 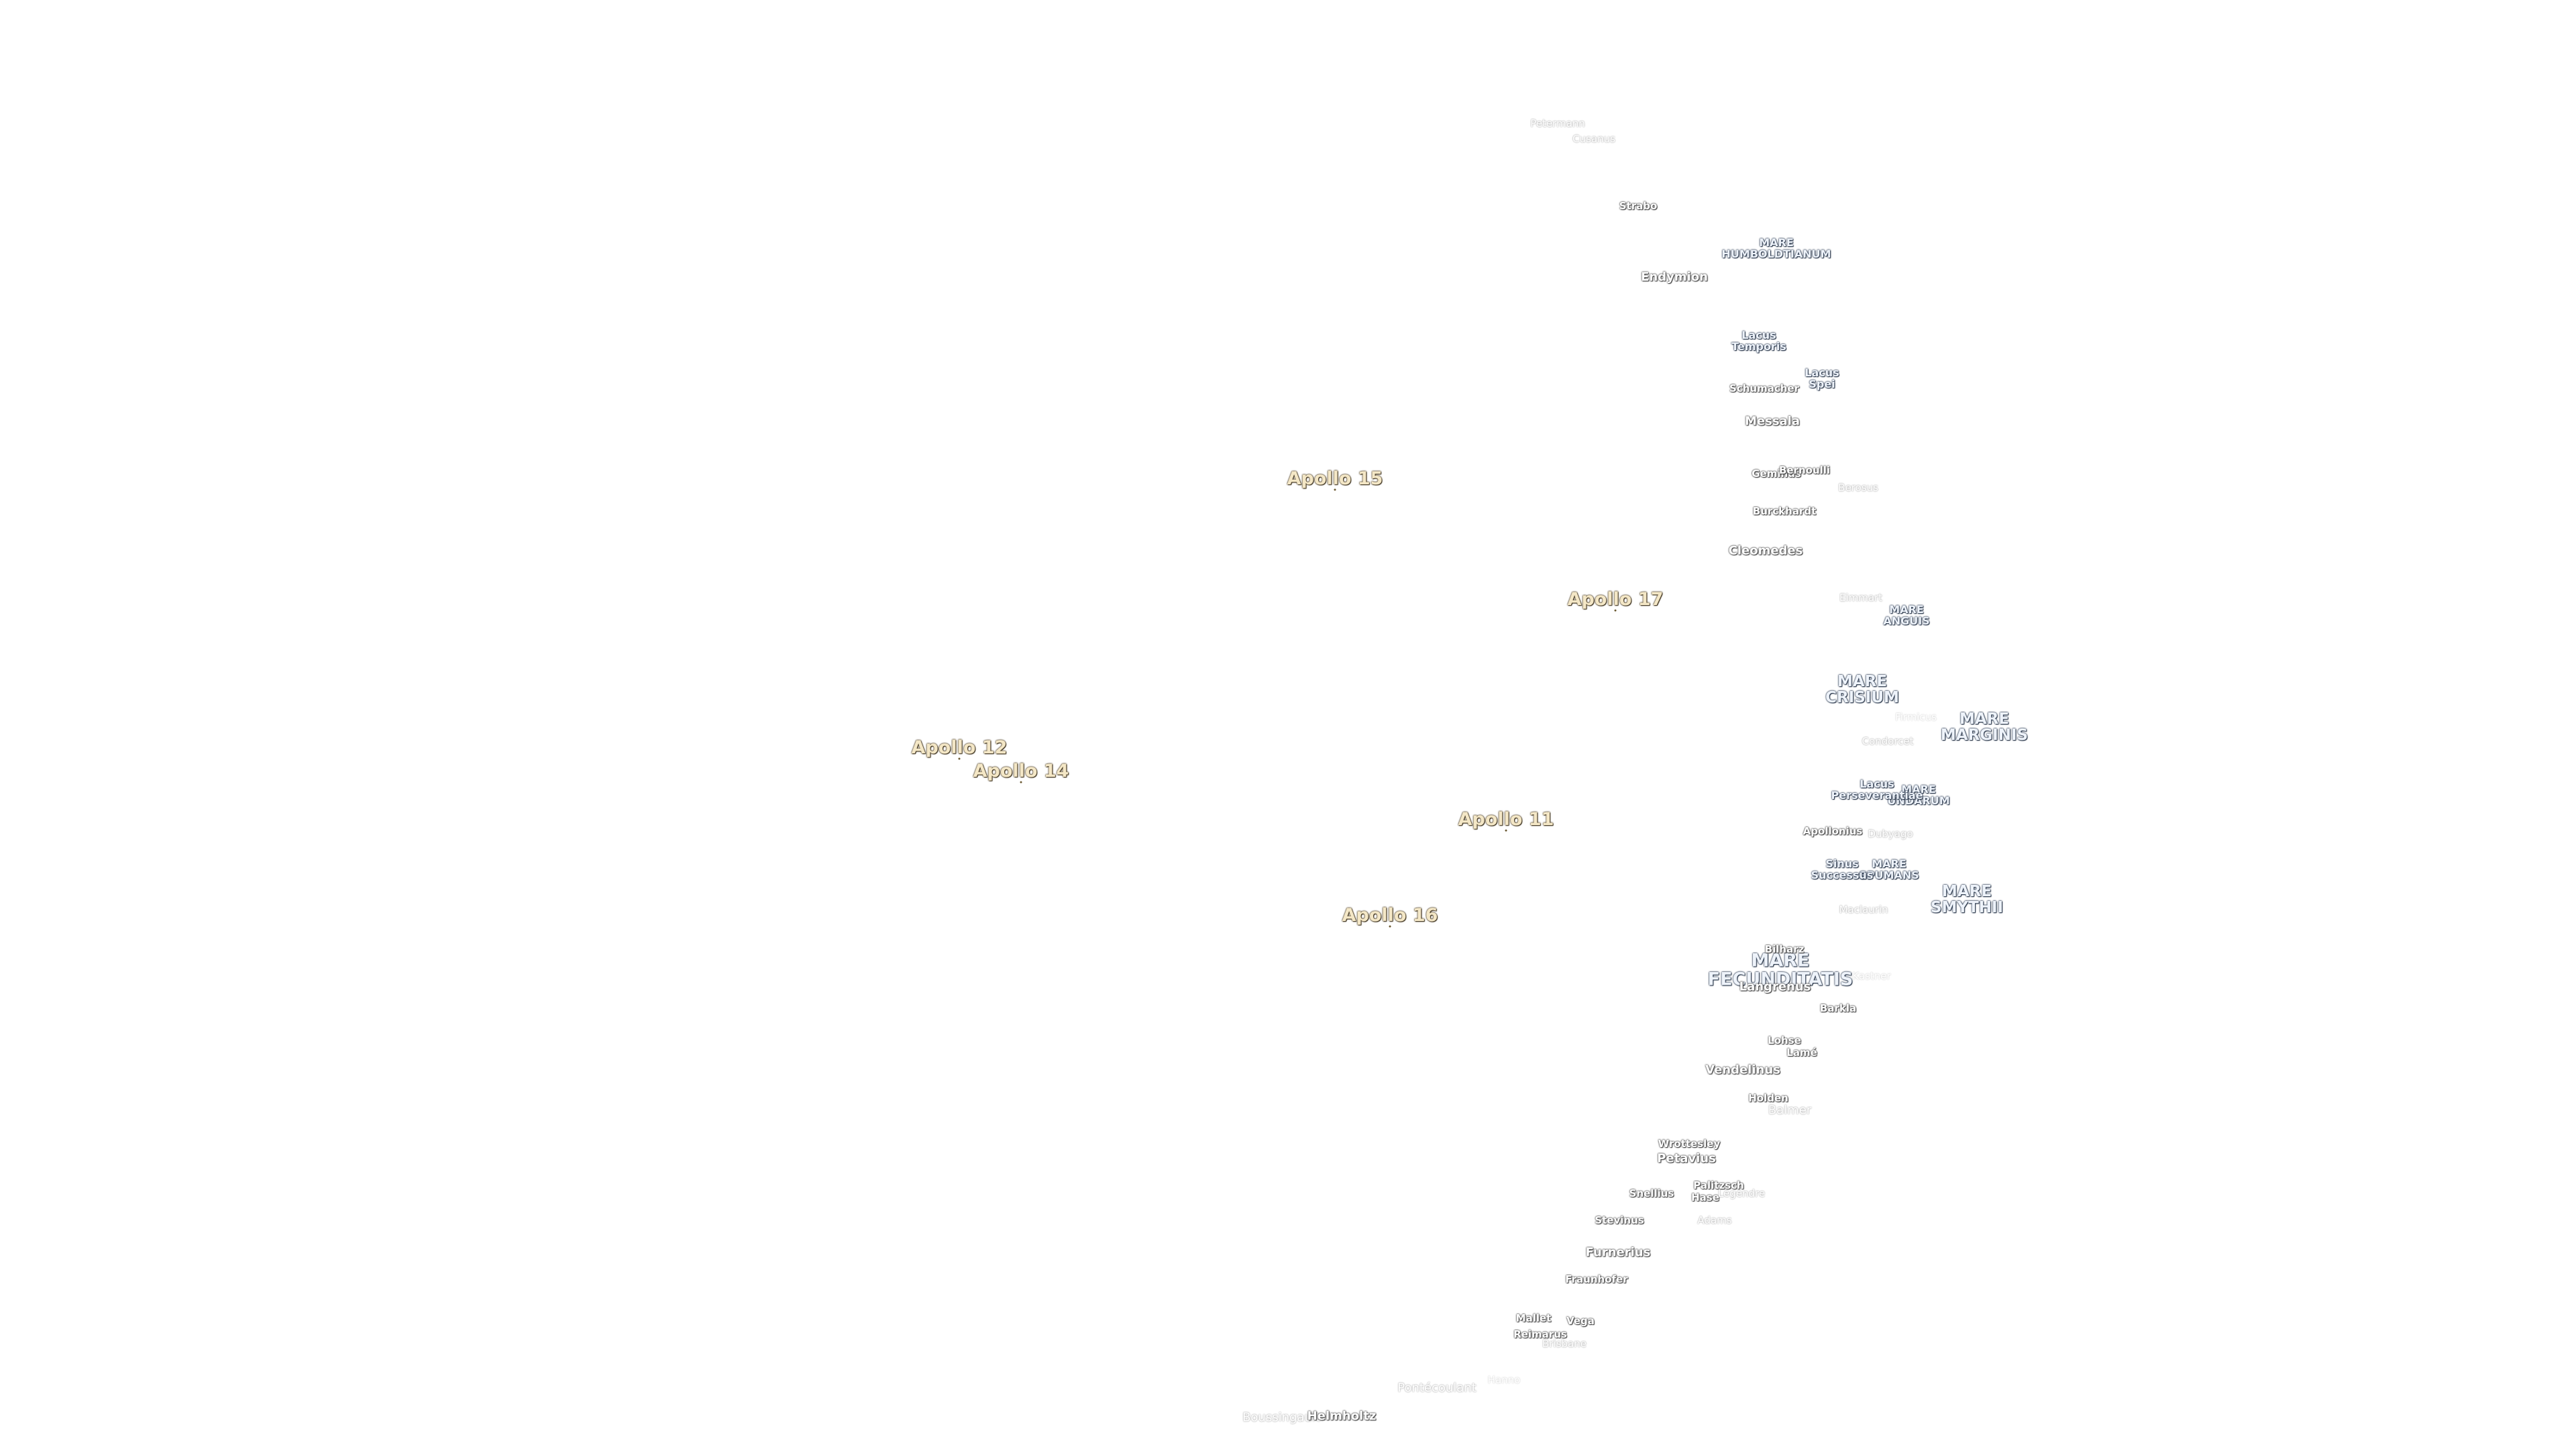 What do you see at coordinates (1764, 388) in the screenshot?
I see `crater-schumacher-label: Schumacher` at bounding box center [1764, 388].